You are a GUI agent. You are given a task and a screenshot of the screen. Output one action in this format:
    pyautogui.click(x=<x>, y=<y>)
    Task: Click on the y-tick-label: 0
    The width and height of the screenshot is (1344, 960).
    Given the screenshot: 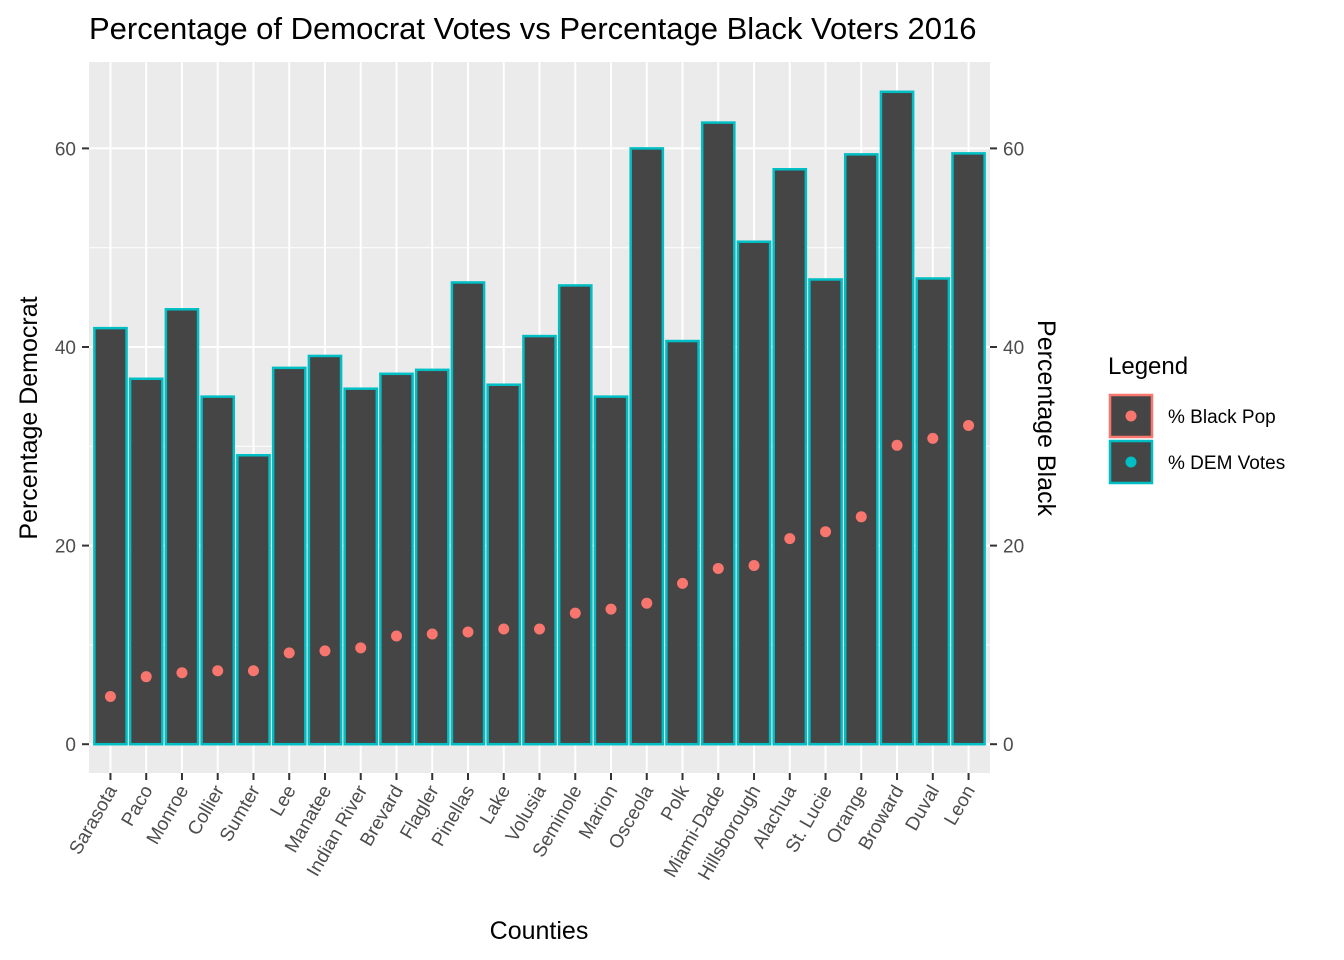 What is the action you would take?
    pyautogui.click(x=70, y=745)
    